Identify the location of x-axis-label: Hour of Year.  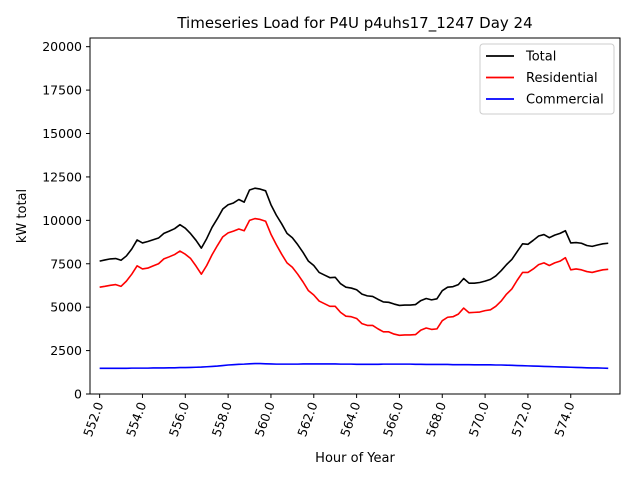
(355, 458).